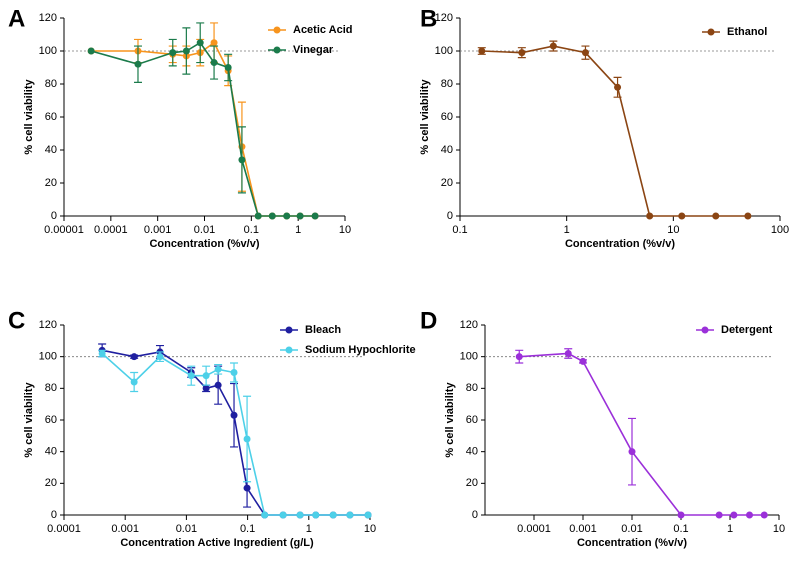 Image resolution: width=797 pixels, height=566 pixels. What do you see at coordinates (360, 350) in the screenshot?
I see `legend-label: Sodium Hypochlorite` at bounding box center [360, 350].